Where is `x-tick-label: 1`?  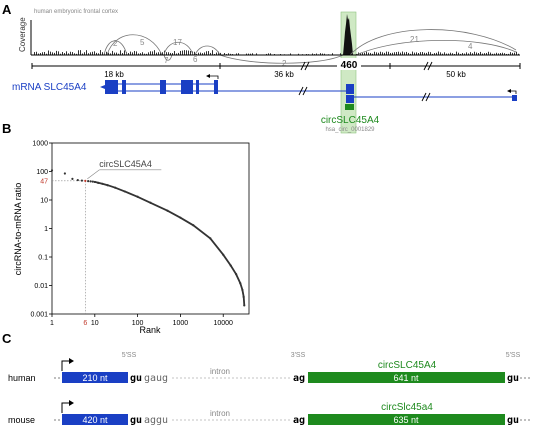
x-tick-label: 1 is located at coordinates (52, 323).